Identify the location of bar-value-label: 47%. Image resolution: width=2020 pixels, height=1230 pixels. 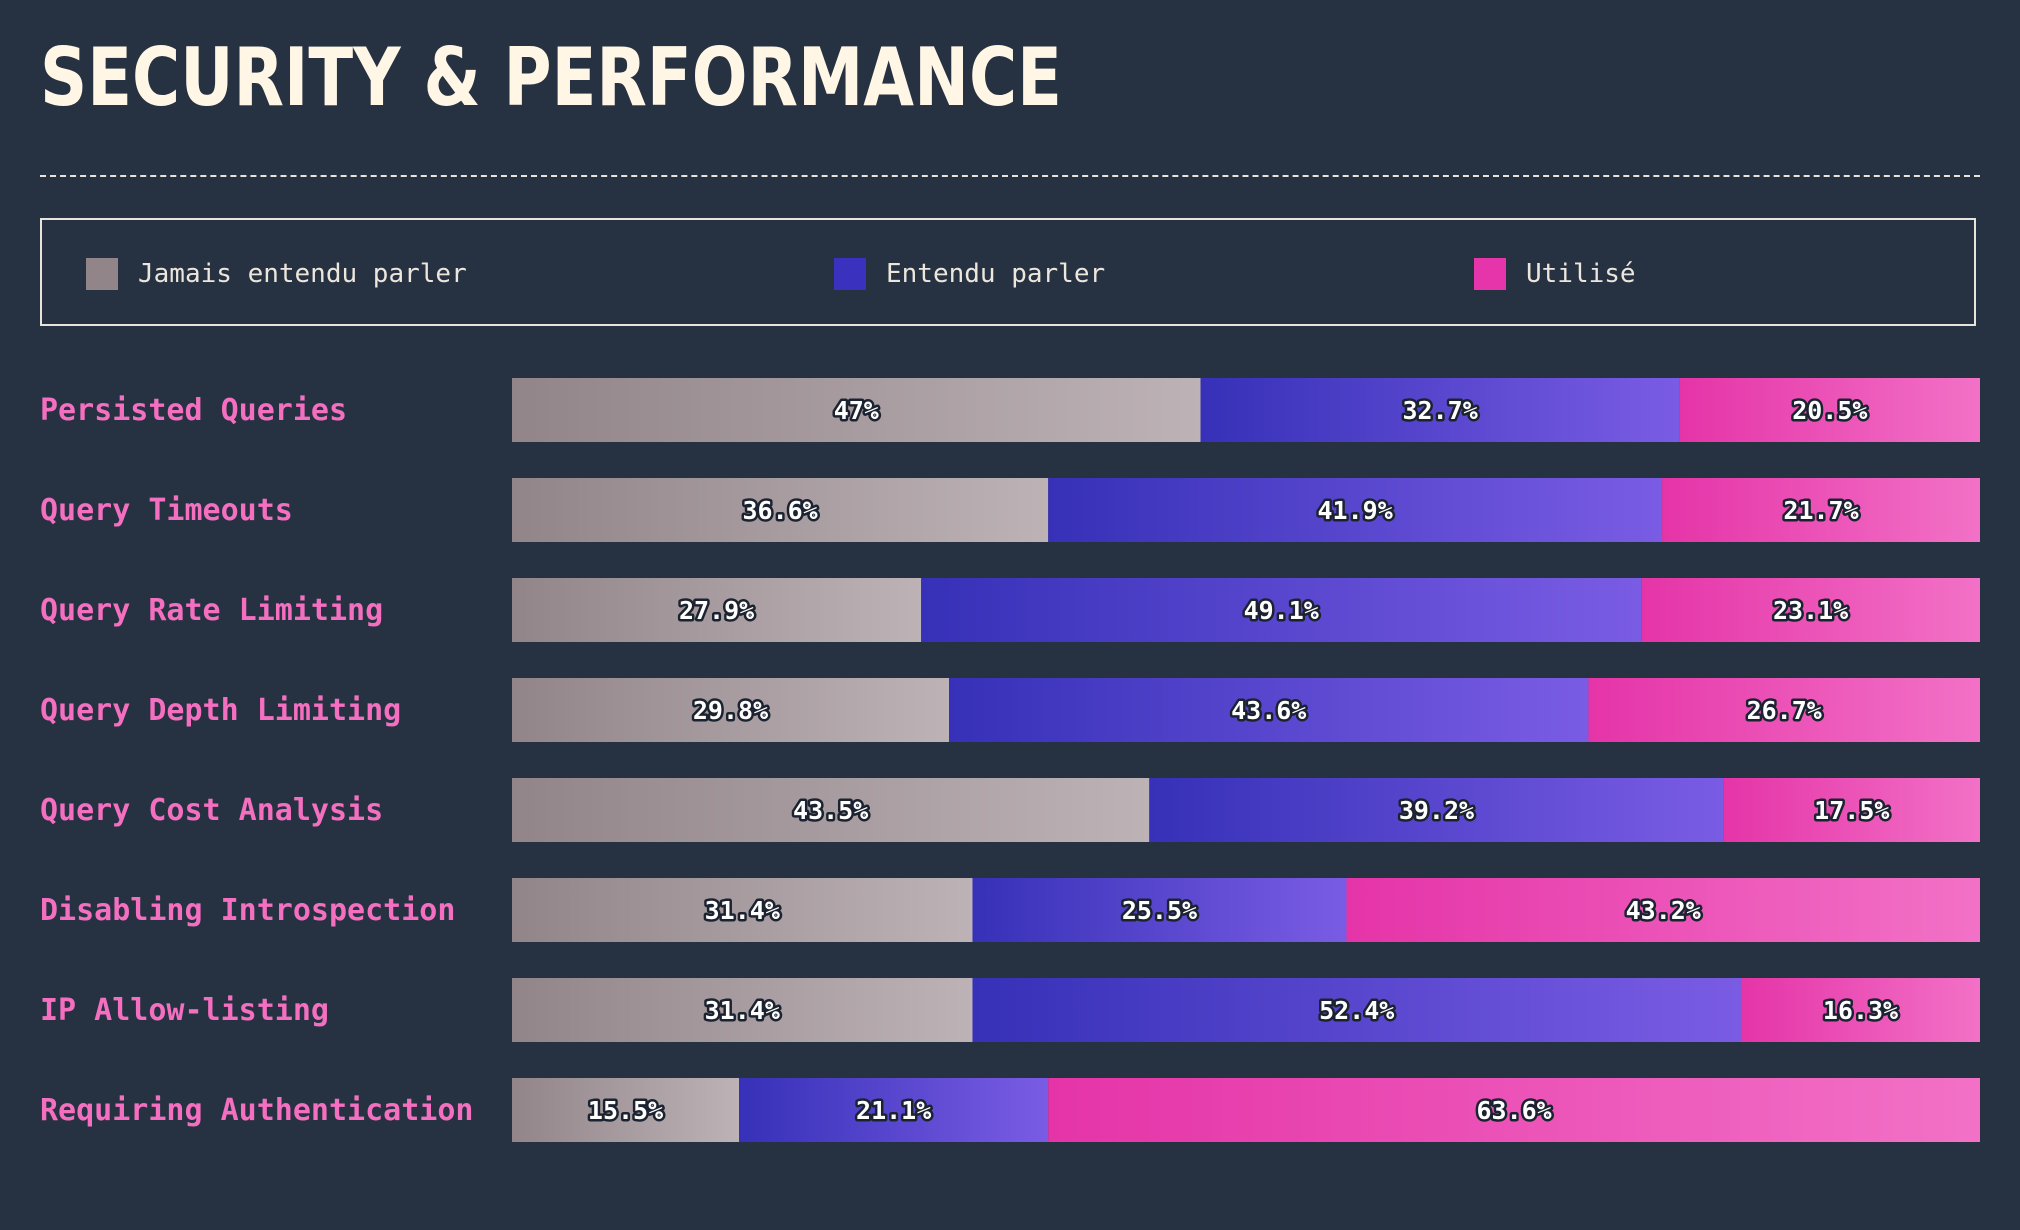
(856, 410).